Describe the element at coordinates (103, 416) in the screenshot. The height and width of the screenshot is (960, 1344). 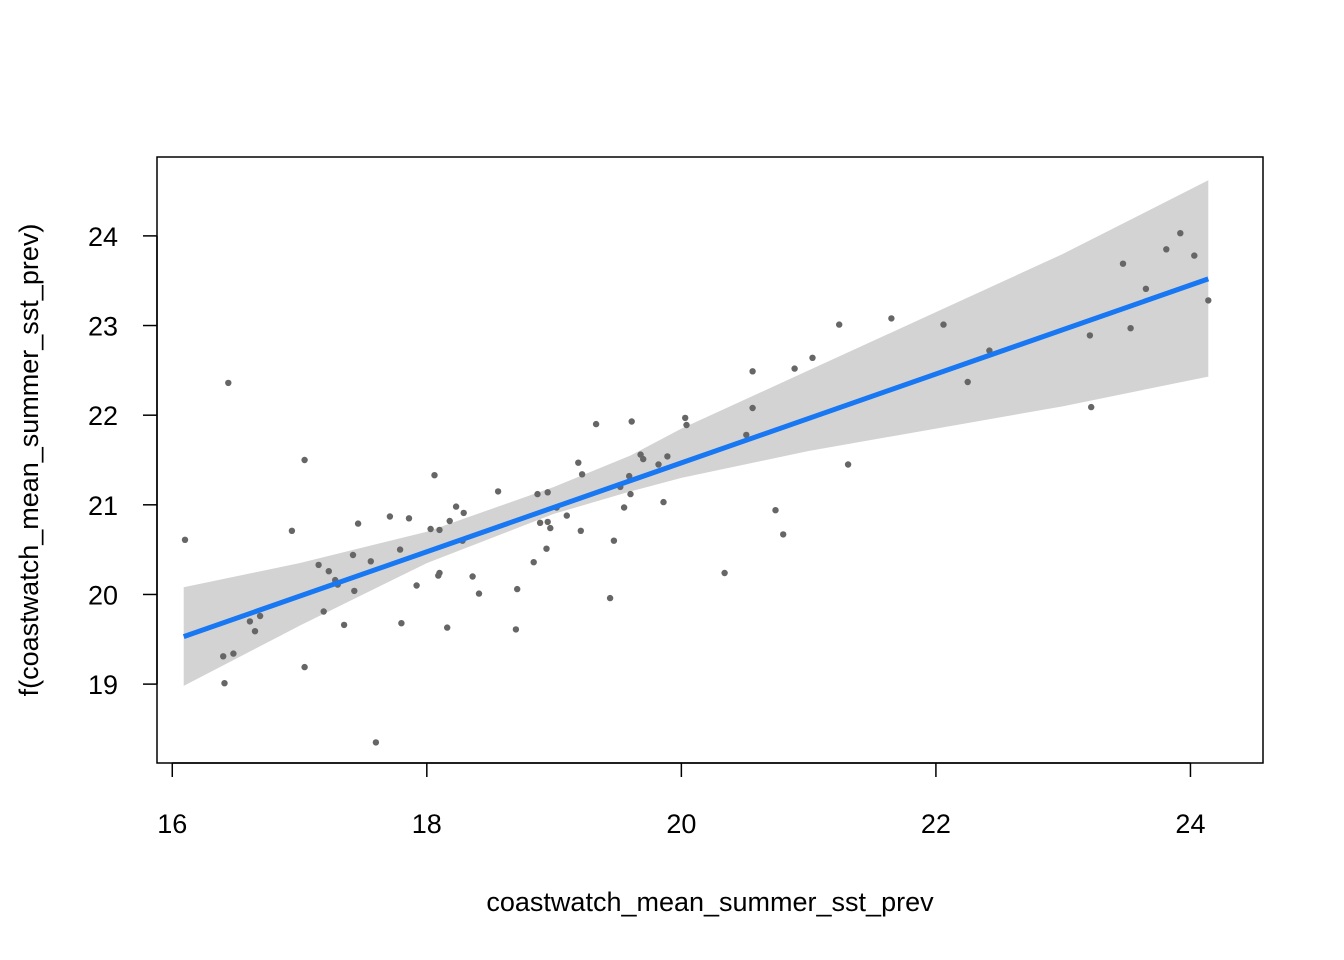
I see `y-tick-label: 22` at that location.